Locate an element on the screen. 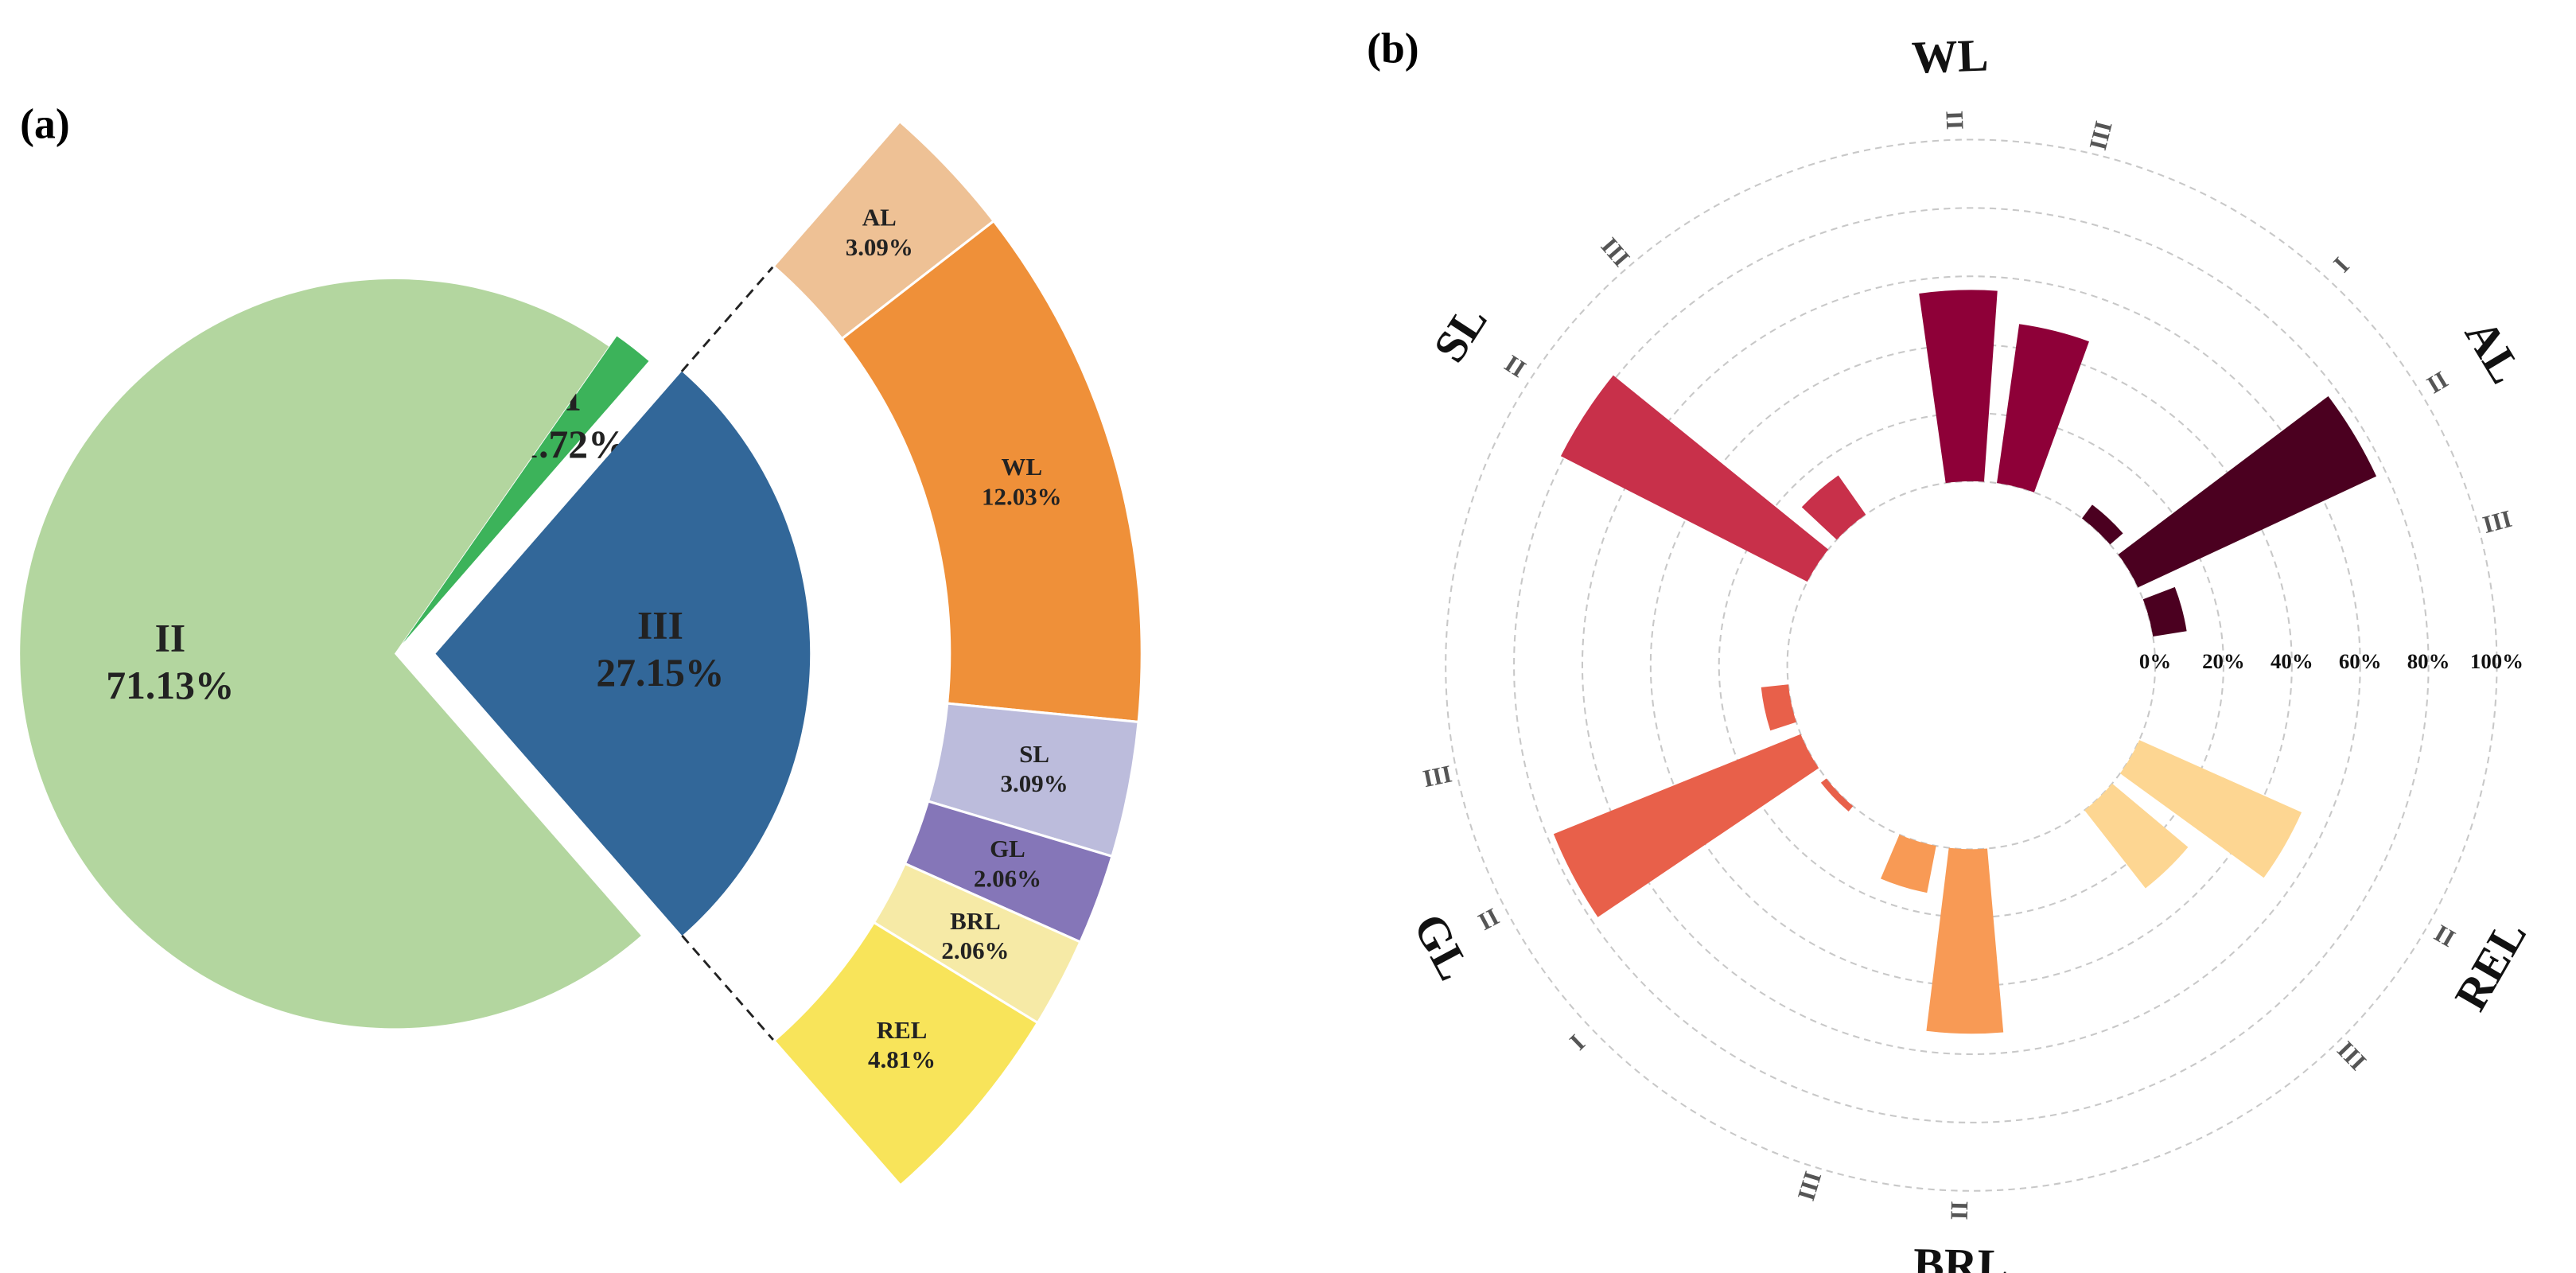 Image resolution: width=2576 pixels, height=1273 pixels. panel-a-label: (a) is located at coordinates (45, 123).